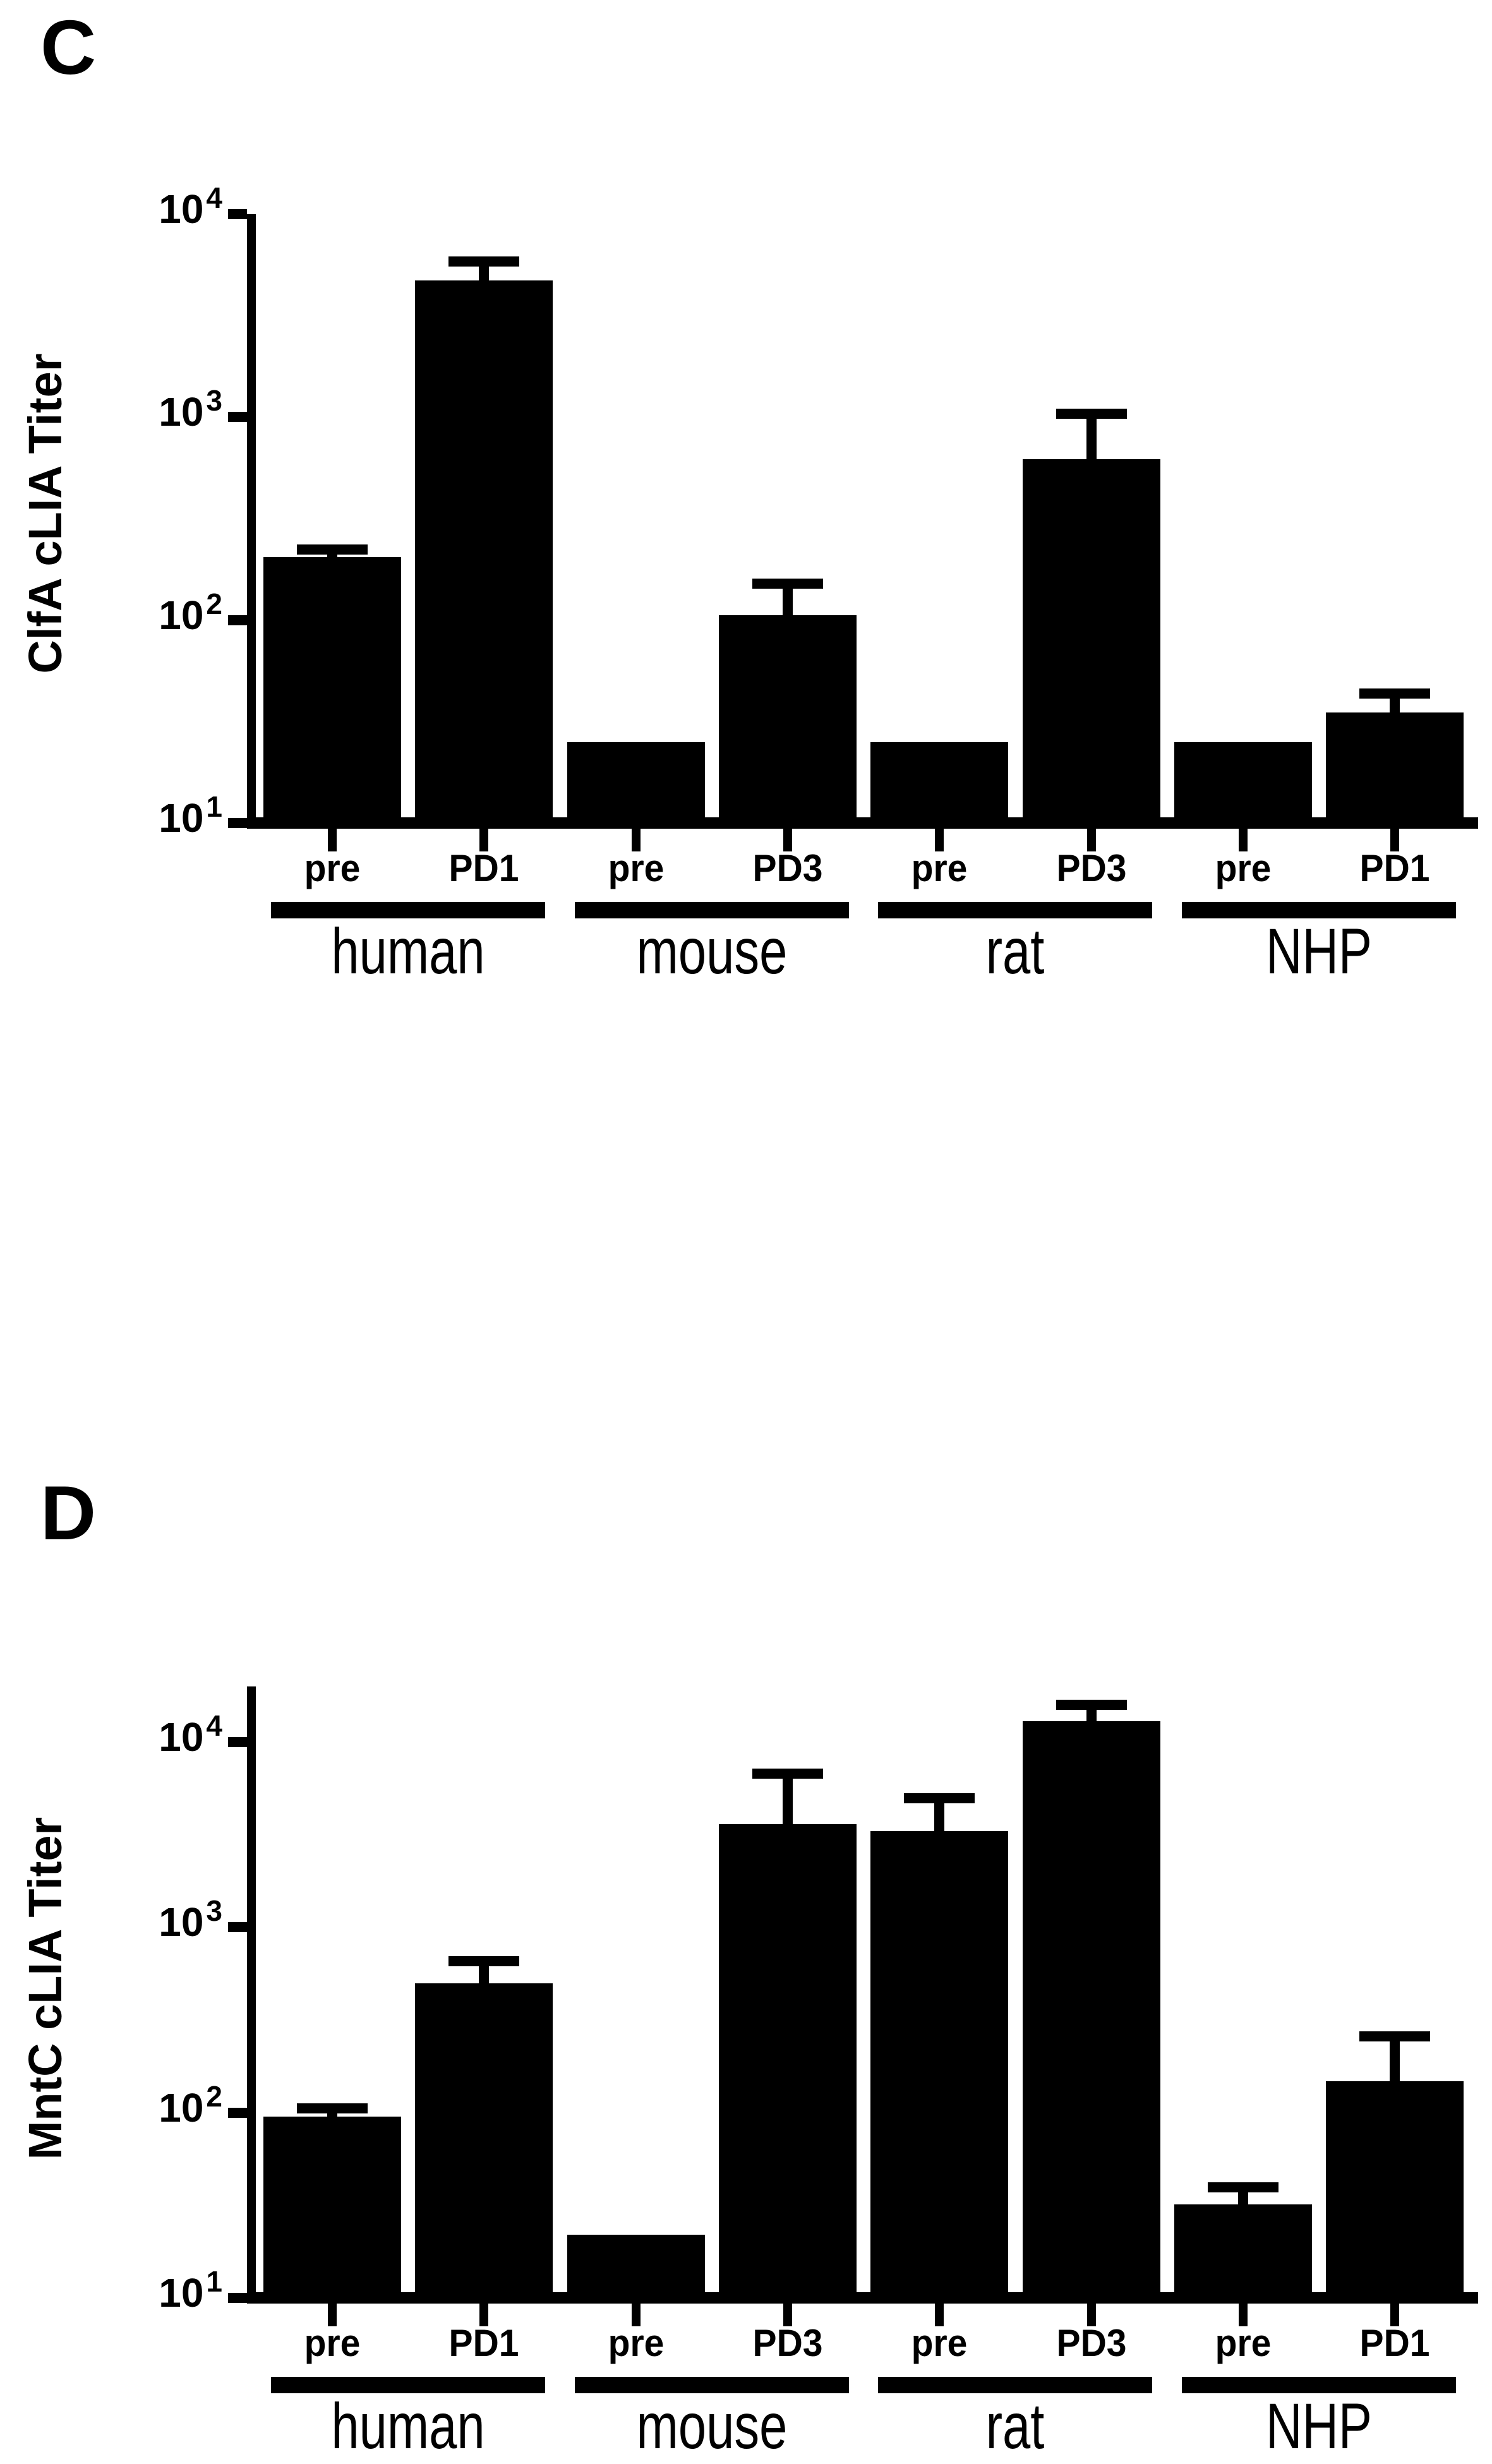 This screenshot has height=2464, width=1492. I want to click on bar-rat-pre, so click(940, 2067).